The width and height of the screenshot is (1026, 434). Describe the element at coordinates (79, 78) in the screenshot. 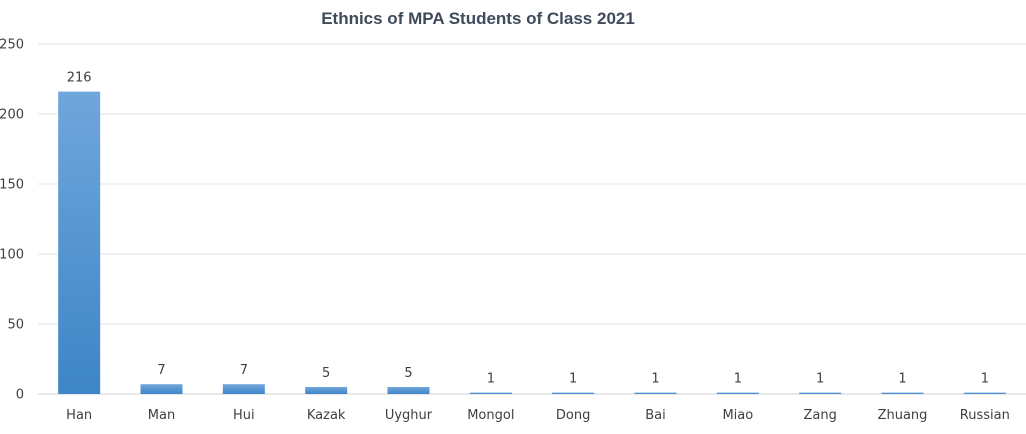

I see `data-label-han: 216` at that location.